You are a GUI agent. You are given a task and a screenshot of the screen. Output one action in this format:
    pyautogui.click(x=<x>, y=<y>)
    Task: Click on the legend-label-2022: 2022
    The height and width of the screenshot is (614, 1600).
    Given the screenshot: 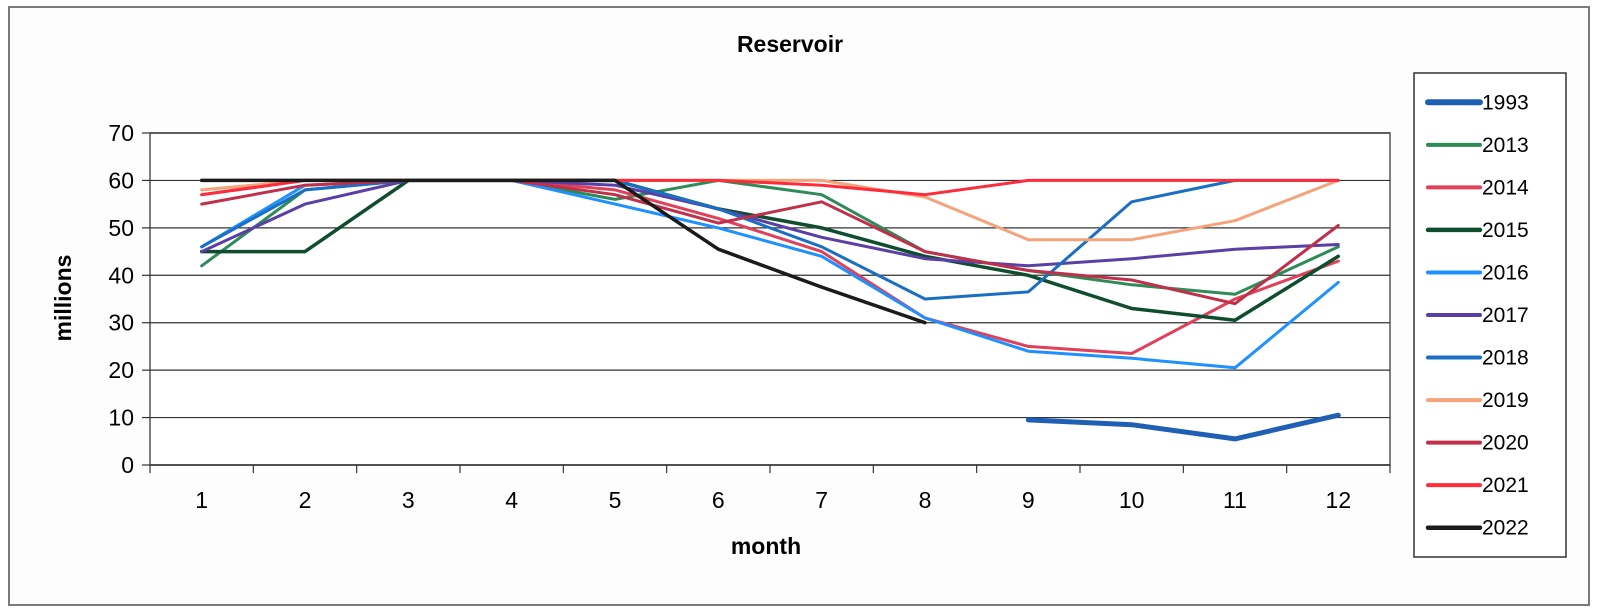 What is the action you would take?
    pyautogui.click(x=1505, y=528)
    